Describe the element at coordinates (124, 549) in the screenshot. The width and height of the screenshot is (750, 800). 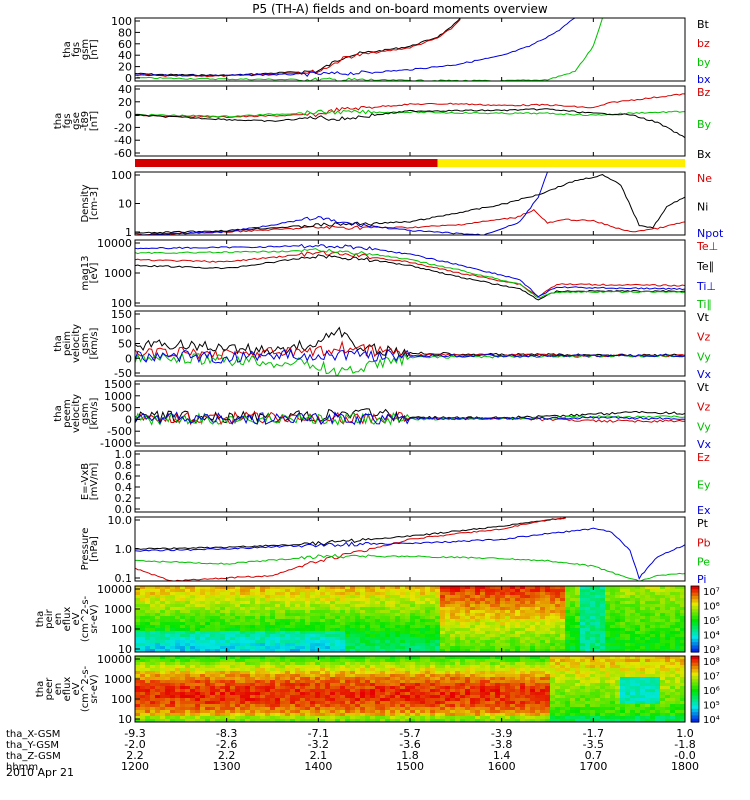
I see `y-tick-label: 1.0` at that location.